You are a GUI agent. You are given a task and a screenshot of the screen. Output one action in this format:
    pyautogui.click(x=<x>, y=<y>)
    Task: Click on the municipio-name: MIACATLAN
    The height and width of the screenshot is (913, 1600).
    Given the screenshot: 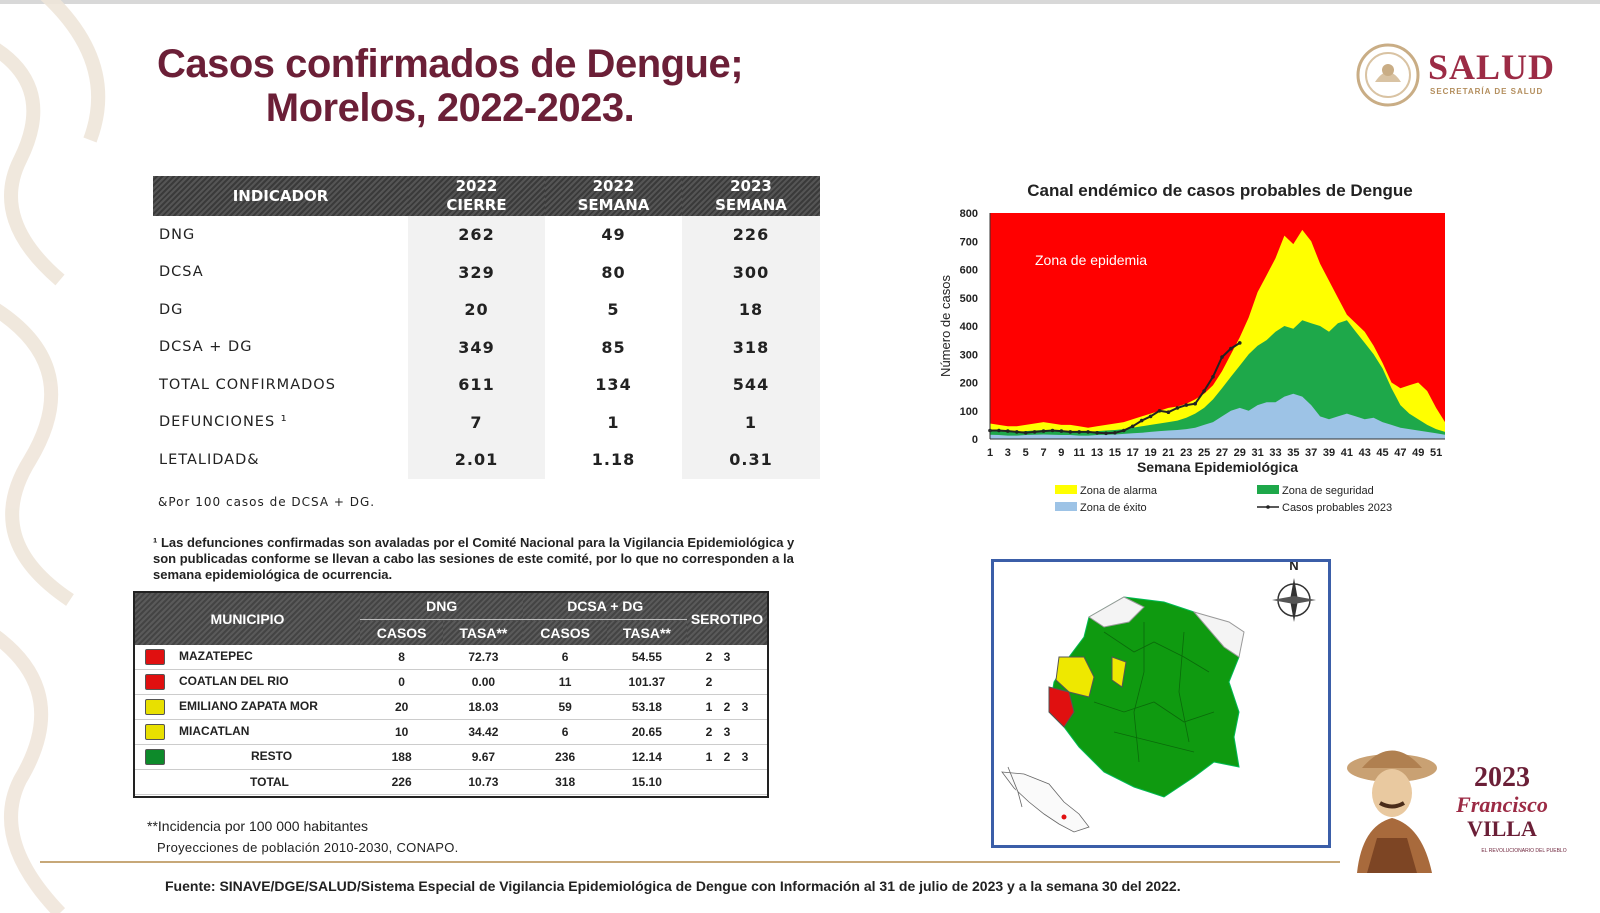 What is the action you would take?
    pyautogui.click(x=214, y=731)
    